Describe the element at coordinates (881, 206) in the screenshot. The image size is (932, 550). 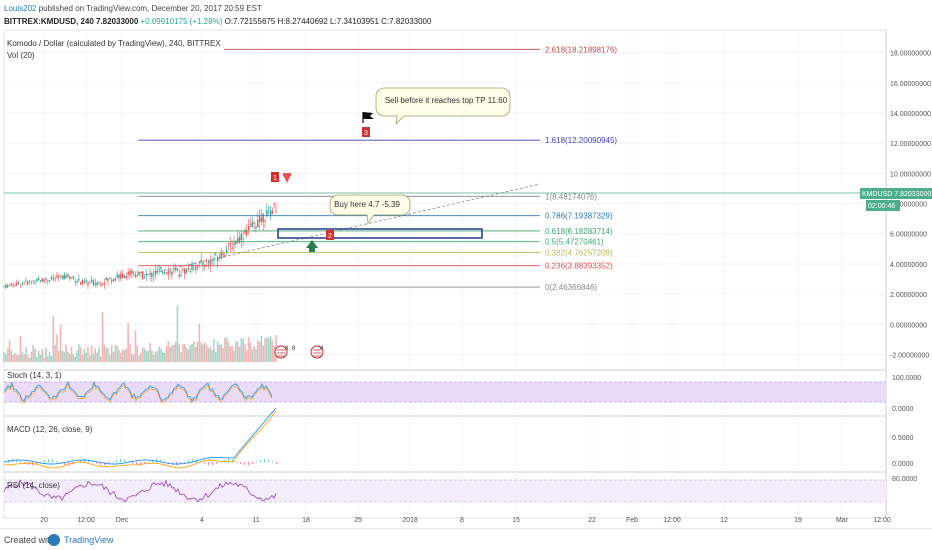
I see `badge-countdown: 02:00:46` at that location.